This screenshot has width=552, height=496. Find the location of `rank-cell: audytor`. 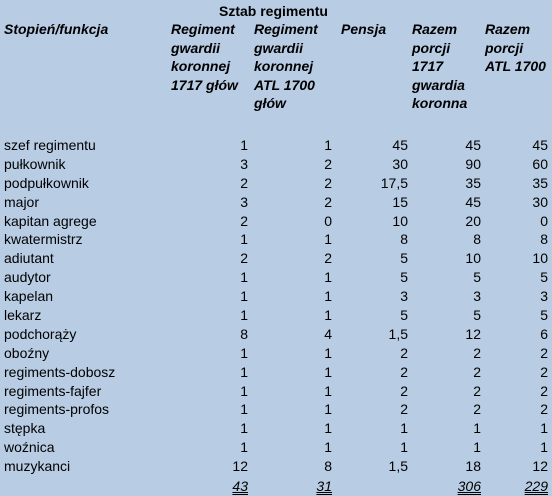

rank-cell: audytor is located at coordinates (27, 277).